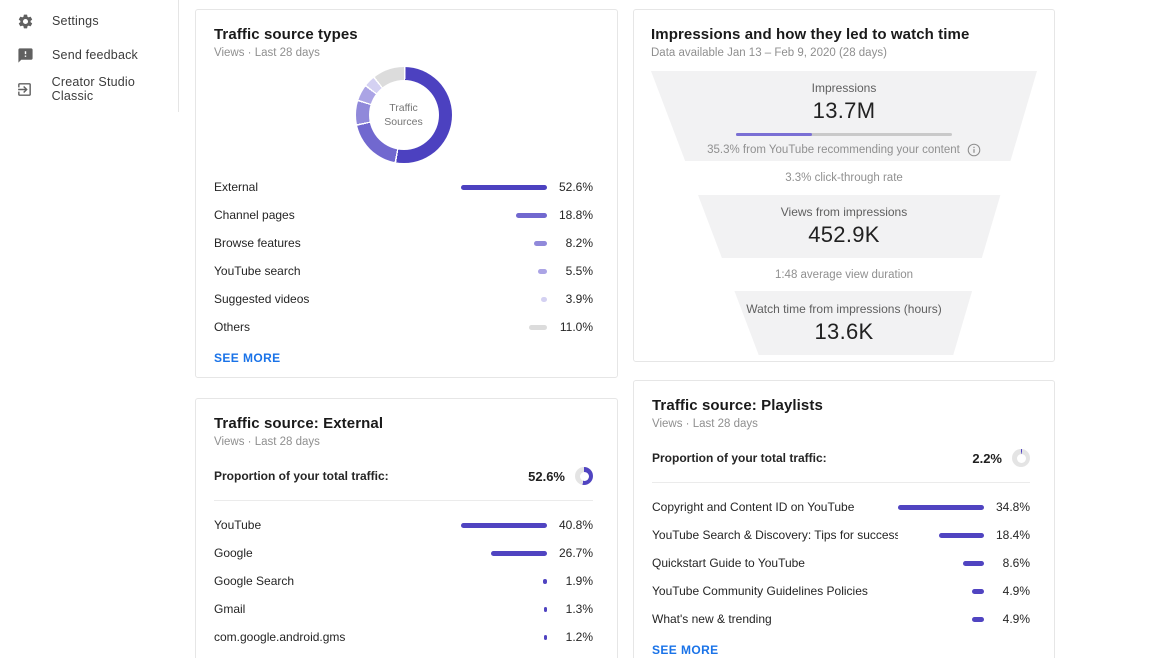 The width and height of the screenshot is (1170, 658). I want to click on row-value: 18.8%, so click(575, 215).